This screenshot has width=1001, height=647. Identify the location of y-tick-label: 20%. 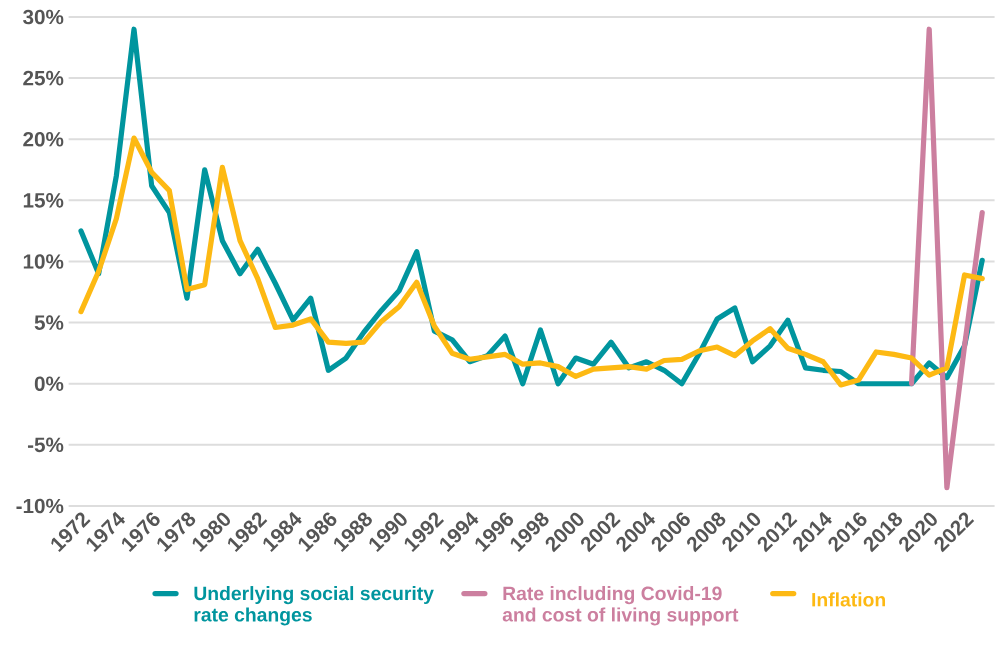
(43, 139).